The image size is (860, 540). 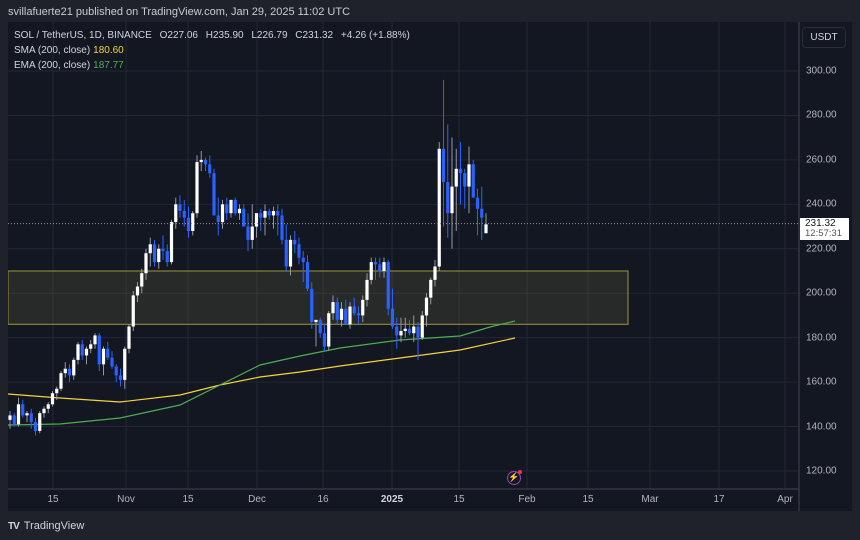 What do you see at coordinates (650, 499) in the screenshot?
I see `time-axis-label: Mar` at bounding box center [650, 499].